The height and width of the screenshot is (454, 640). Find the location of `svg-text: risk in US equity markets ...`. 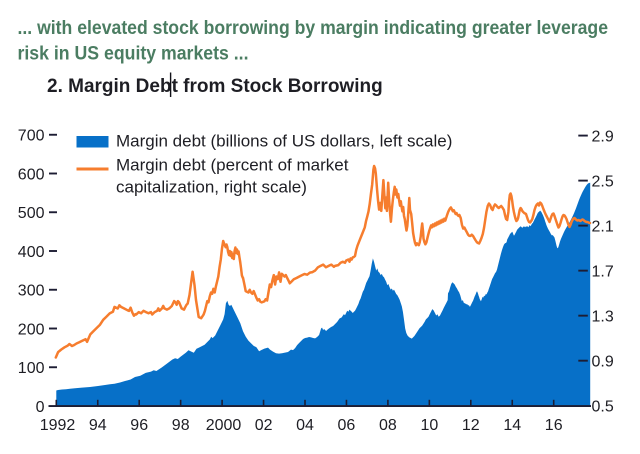

svg-text: risk in US equity markets ... is located at coordinates (133, 54).